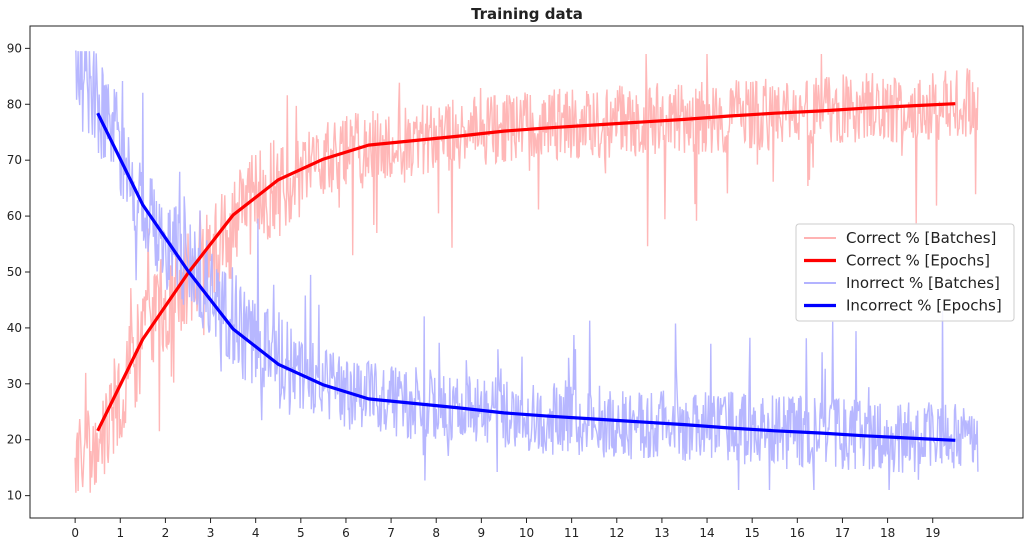 This screenshot has width=1031, height=558. I want to click on y-tick-label: 70, so click(14, 160).